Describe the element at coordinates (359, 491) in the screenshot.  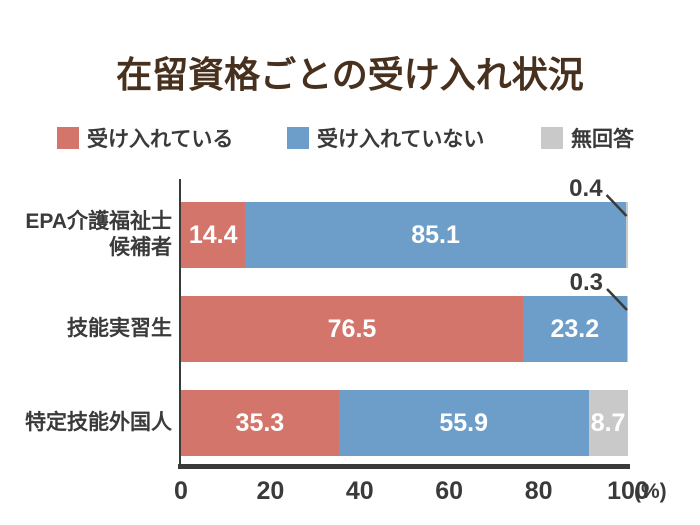
I see `x-tick-label: 40` at that location.